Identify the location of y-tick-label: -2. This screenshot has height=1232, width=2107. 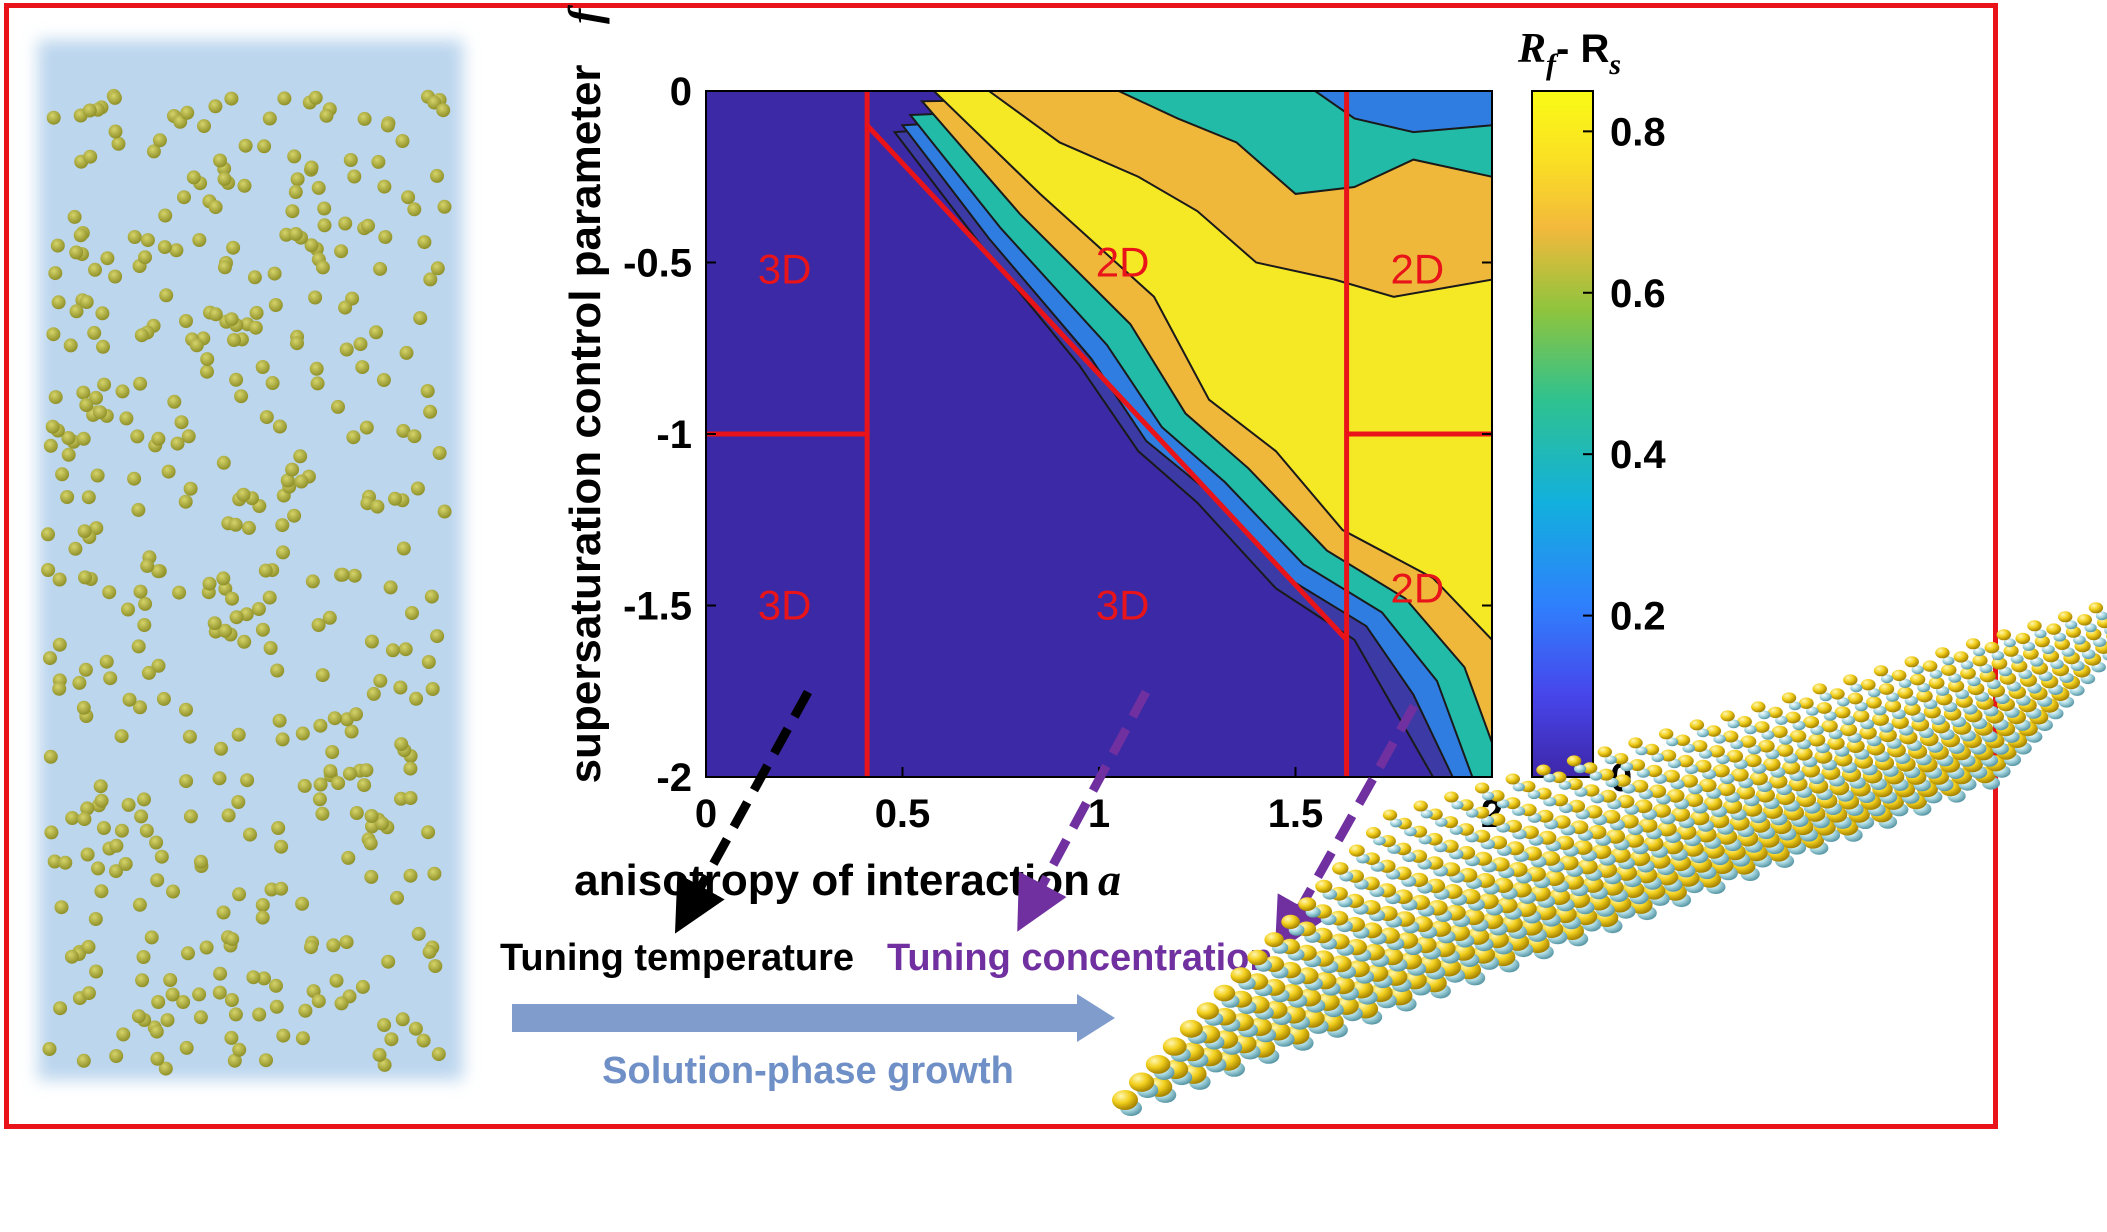
(674, 778).